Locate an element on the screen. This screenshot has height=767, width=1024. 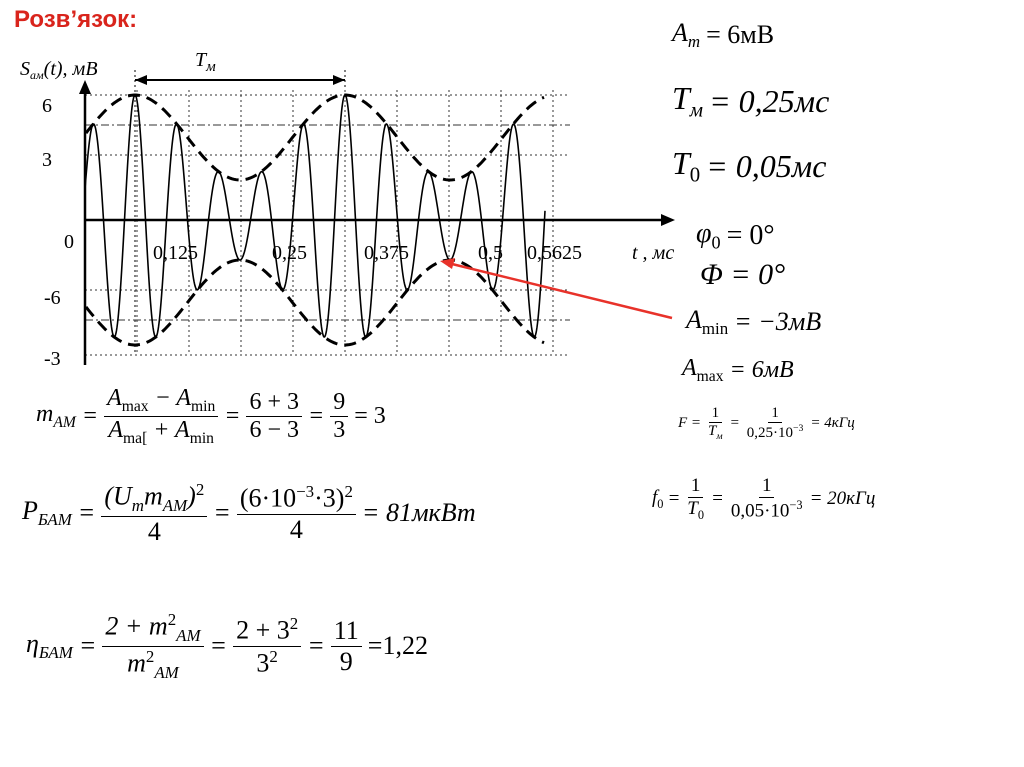
y-tick-label: 0 is located at coordinates (69, 242).